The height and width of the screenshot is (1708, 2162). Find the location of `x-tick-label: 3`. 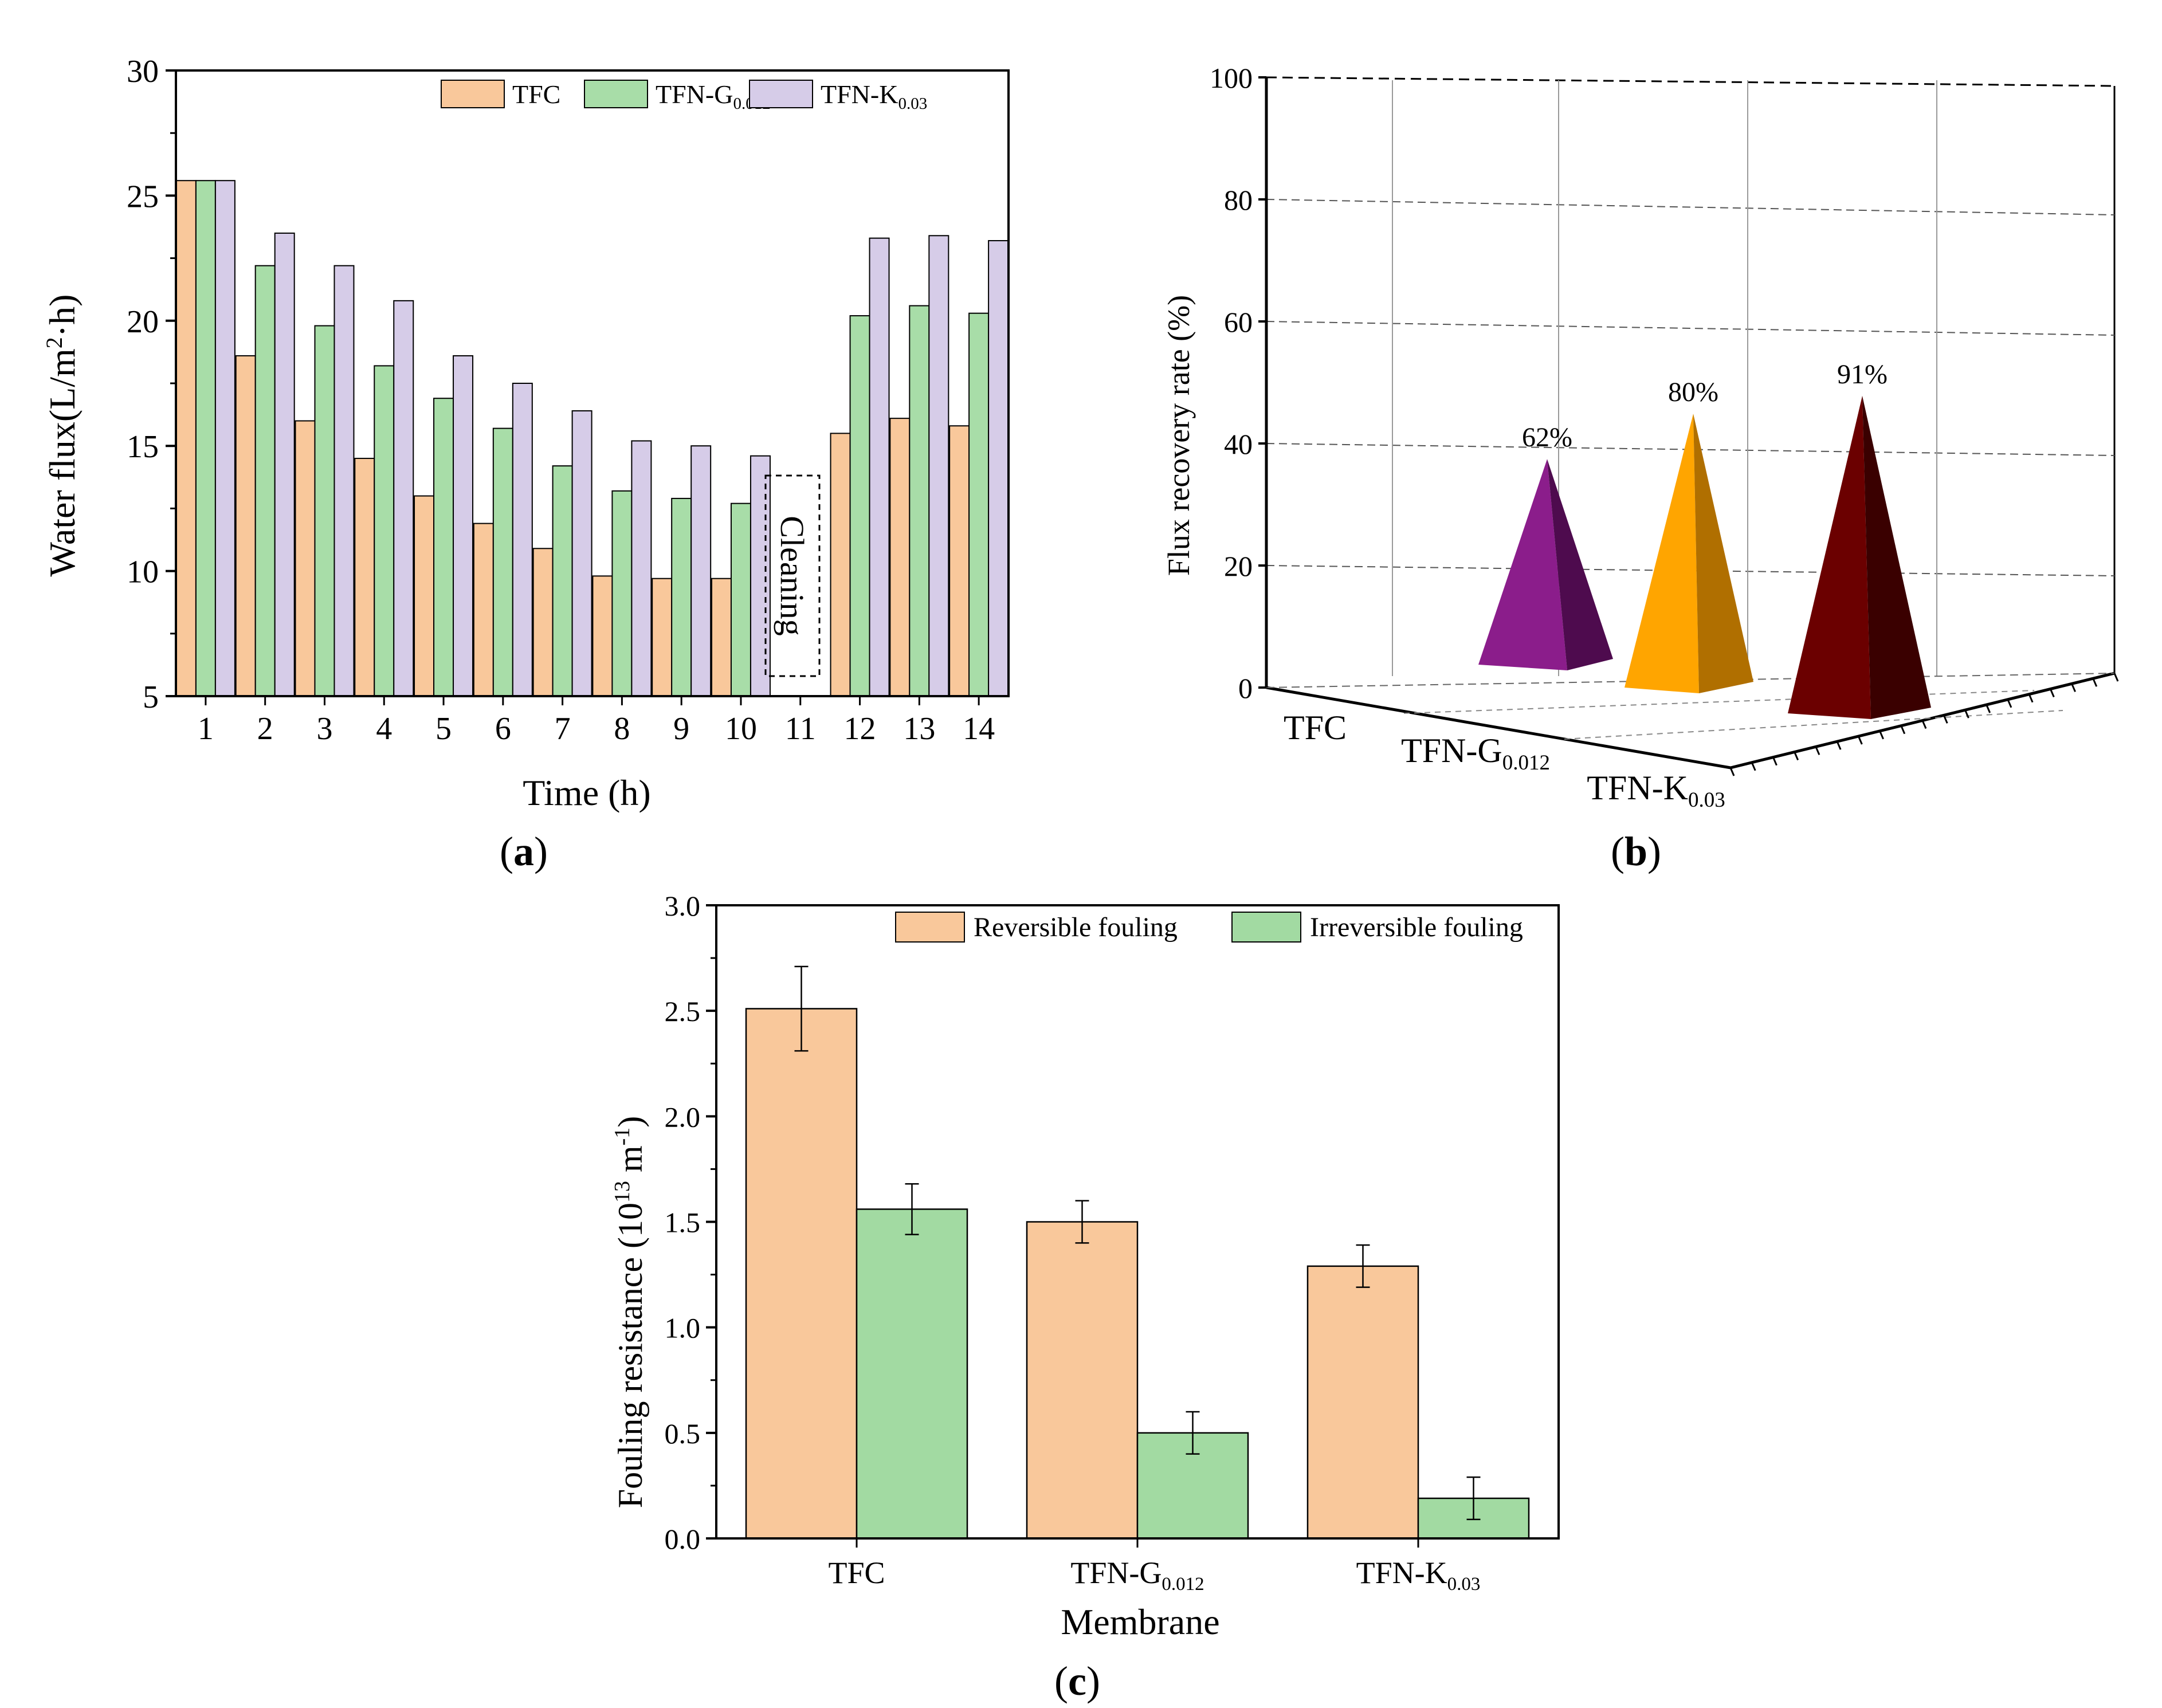

x-tick-label: 3 is located at coordinates (324, 729).